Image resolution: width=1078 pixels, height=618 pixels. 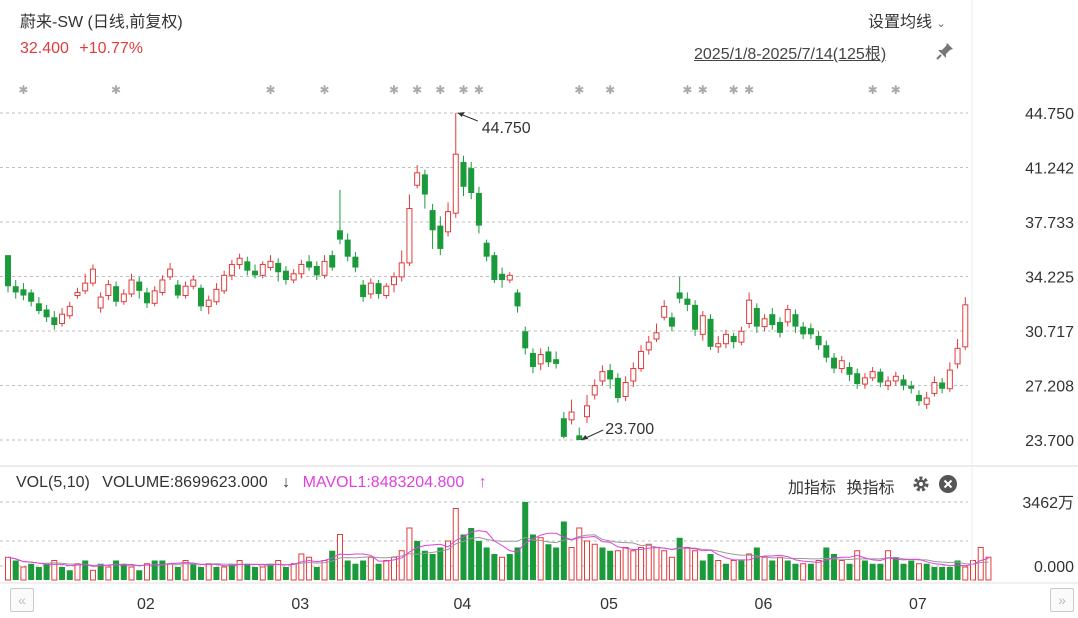 What do you see at coordinates (53, 482) in the screenshot?
I see `vol-label: VOL(5,10)` at bounding box center [53, 482].